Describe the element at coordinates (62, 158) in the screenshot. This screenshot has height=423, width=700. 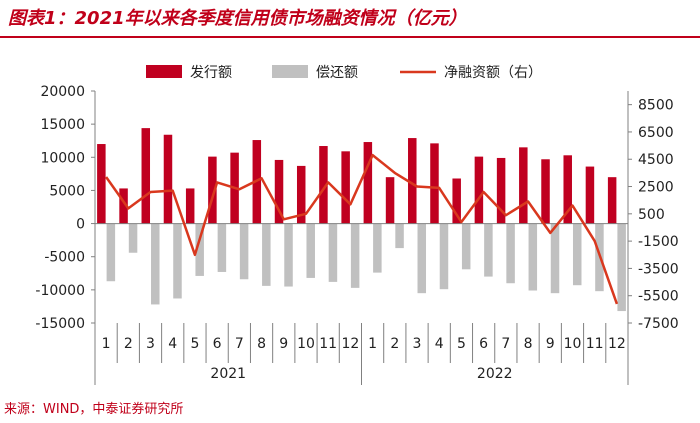
I see `left-tick-label: 10000` at that location.